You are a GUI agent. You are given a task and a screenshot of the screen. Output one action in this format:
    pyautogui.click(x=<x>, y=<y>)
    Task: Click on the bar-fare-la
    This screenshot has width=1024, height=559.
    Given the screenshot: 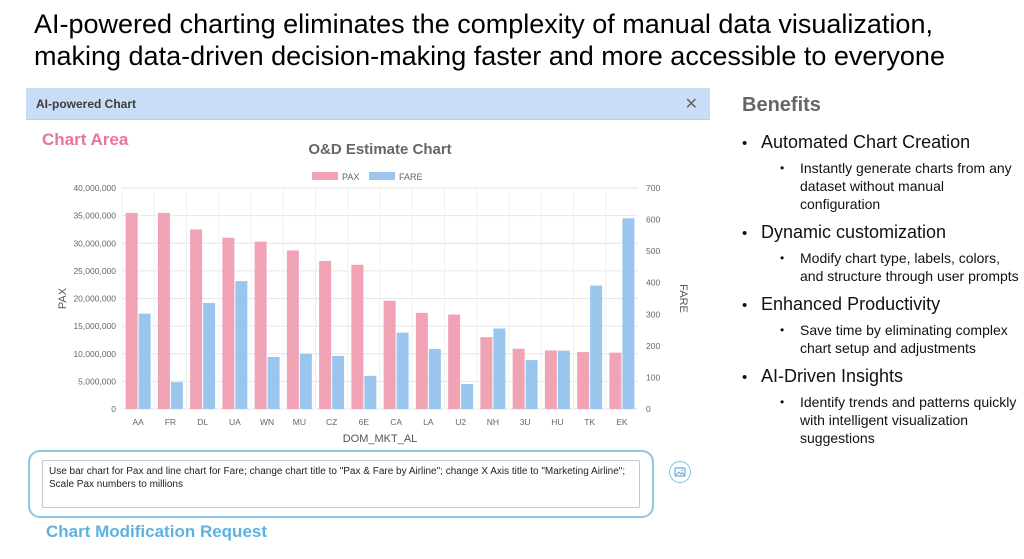 What is the action you would take?
    pyautogui.click(x=434, y=379)
    